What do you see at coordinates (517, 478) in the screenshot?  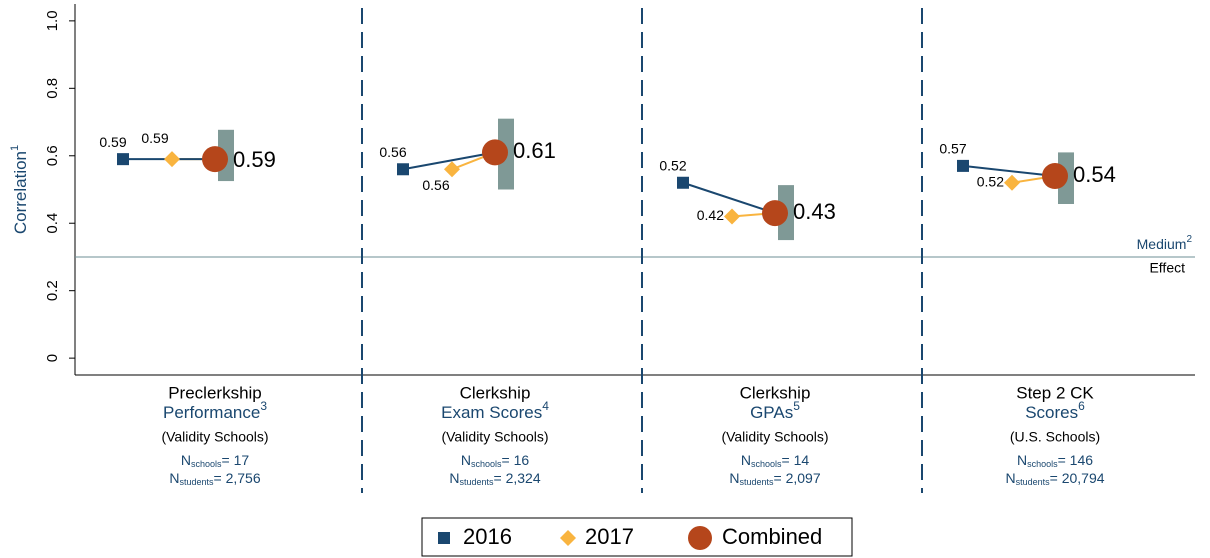 I see `text-part: = 2,324` at bounding box center [517, 478].